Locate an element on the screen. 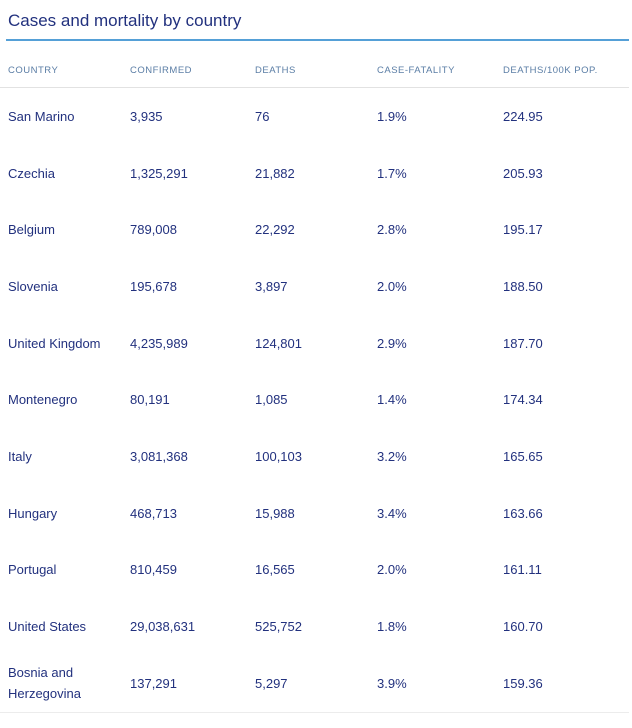 The width and height of the screenshot is (632, 728). cell-country: Portugal is located at coordinates (32, 570).